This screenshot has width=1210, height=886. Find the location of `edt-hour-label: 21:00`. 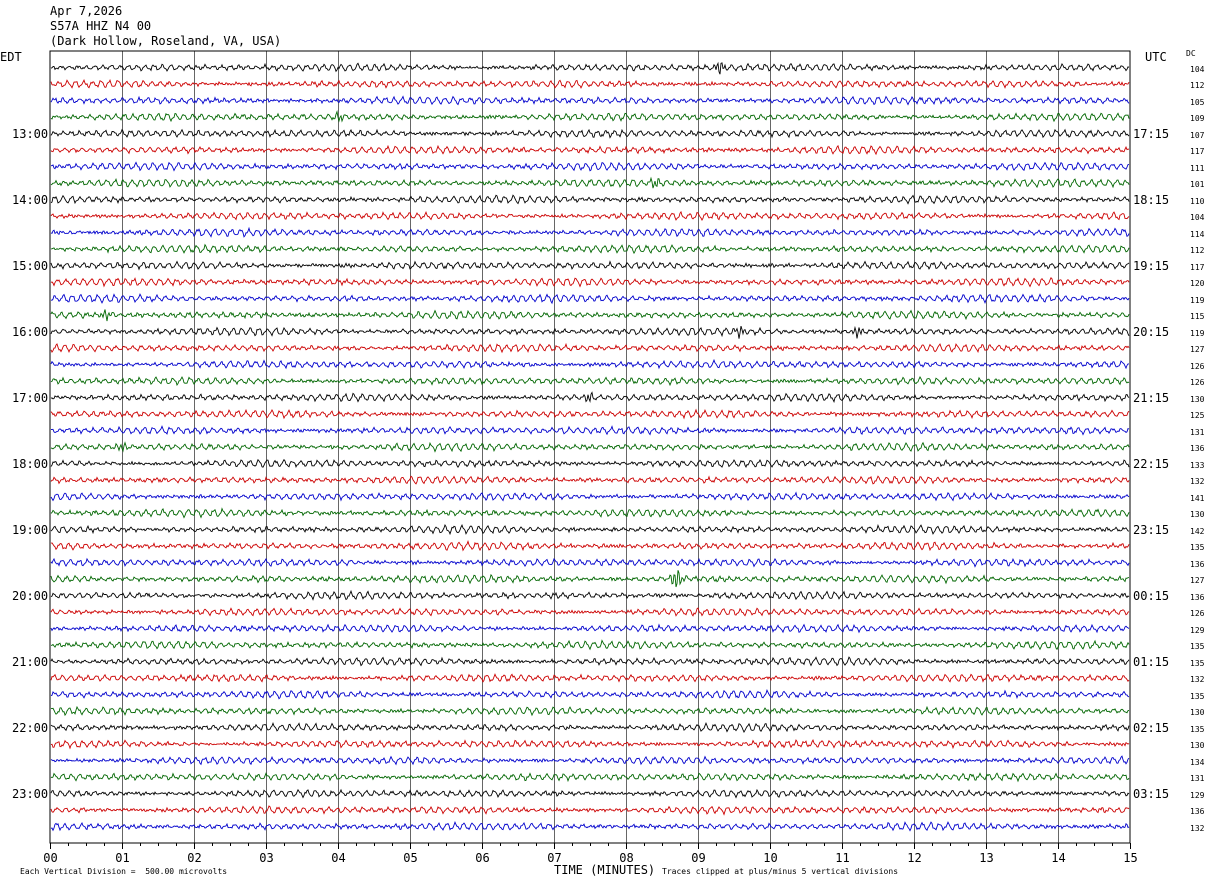

edt-hour-label: 21:00 is located at coordinates (30, 661).